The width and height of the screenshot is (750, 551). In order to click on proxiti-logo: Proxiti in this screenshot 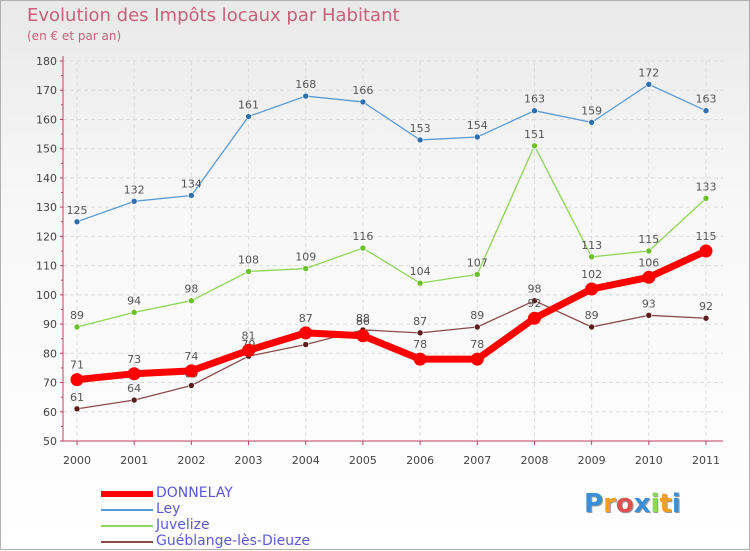, I will do `click(632, 504)`.